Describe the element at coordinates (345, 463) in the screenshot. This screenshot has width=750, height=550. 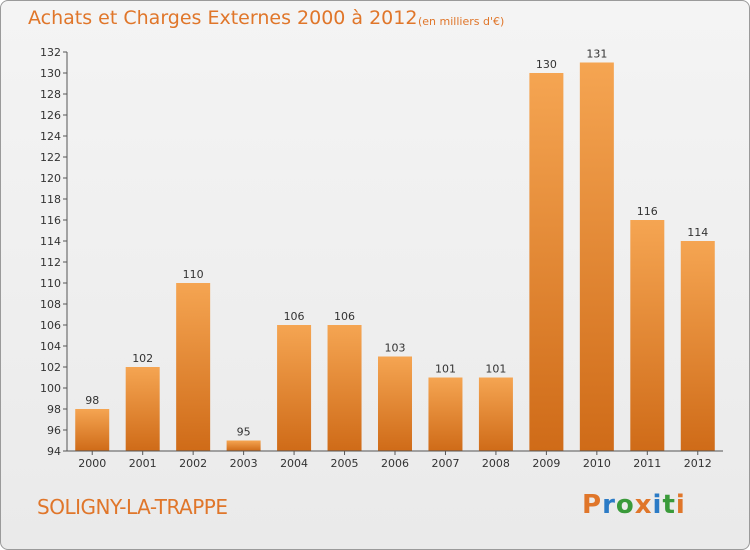
I see `x-tick-label: 2005` at that location.